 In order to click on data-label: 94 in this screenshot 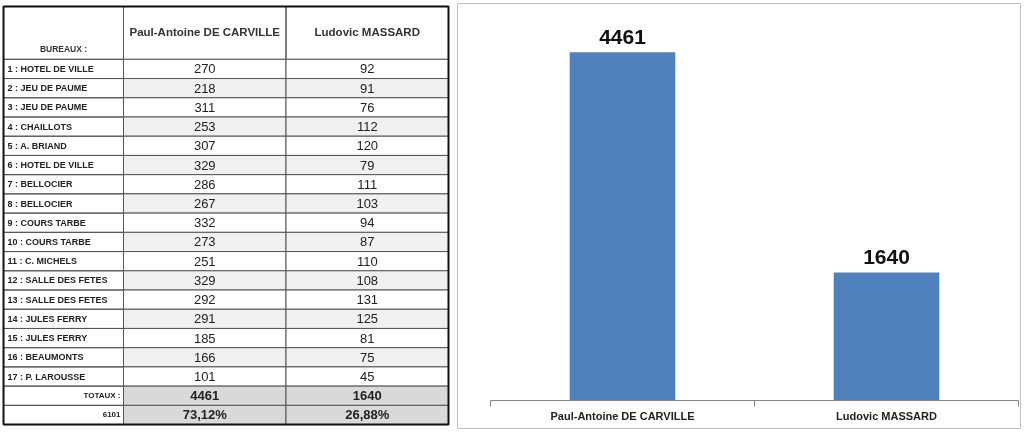, I will do `click(367, 223)`.